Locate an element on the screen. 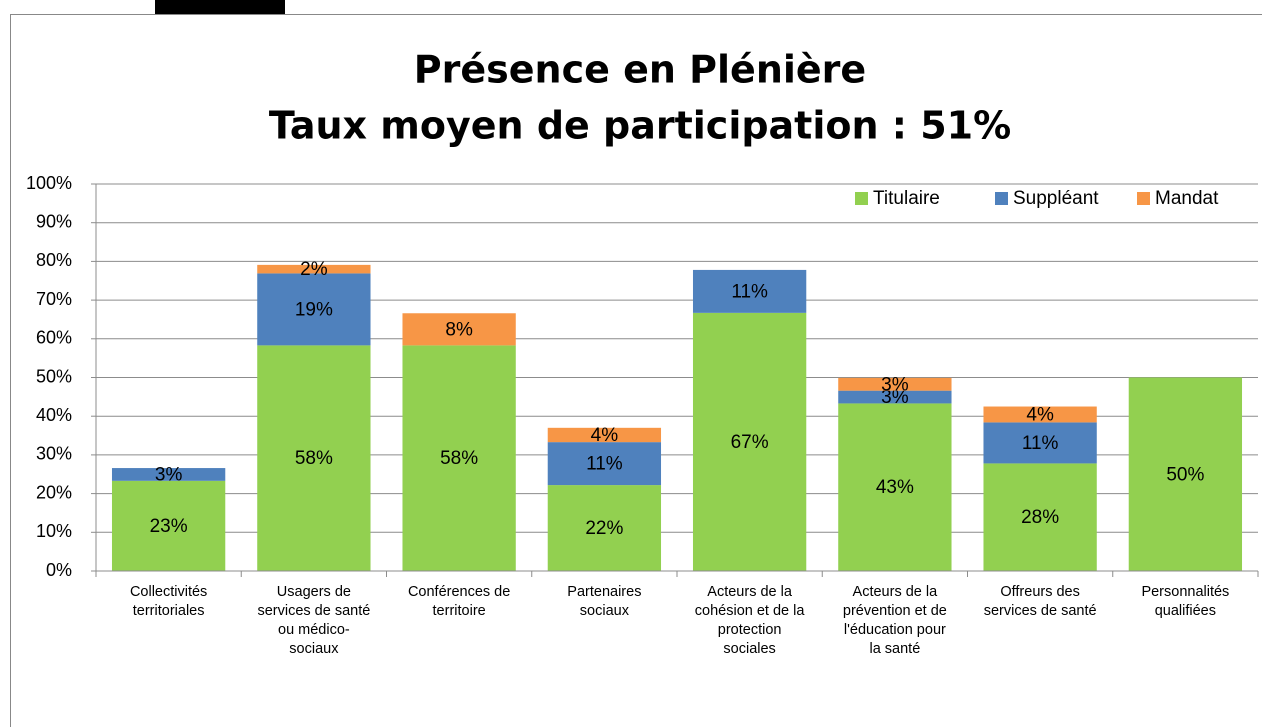 The width and height of the screenshot is (1262, 727). x-tick-label: Conférences de is located at coordinates (459, 592).